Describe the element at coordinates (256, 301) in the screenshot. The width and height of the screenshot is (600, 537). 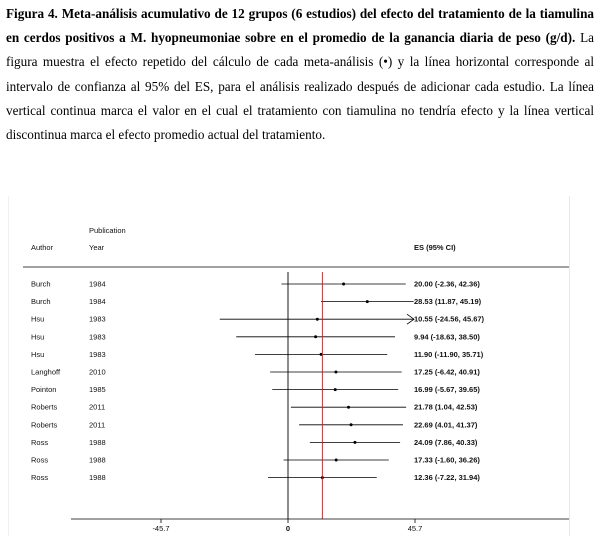
I see `forest-row: Burch 1984 28.53 (11.87, 45.19)` at that location.